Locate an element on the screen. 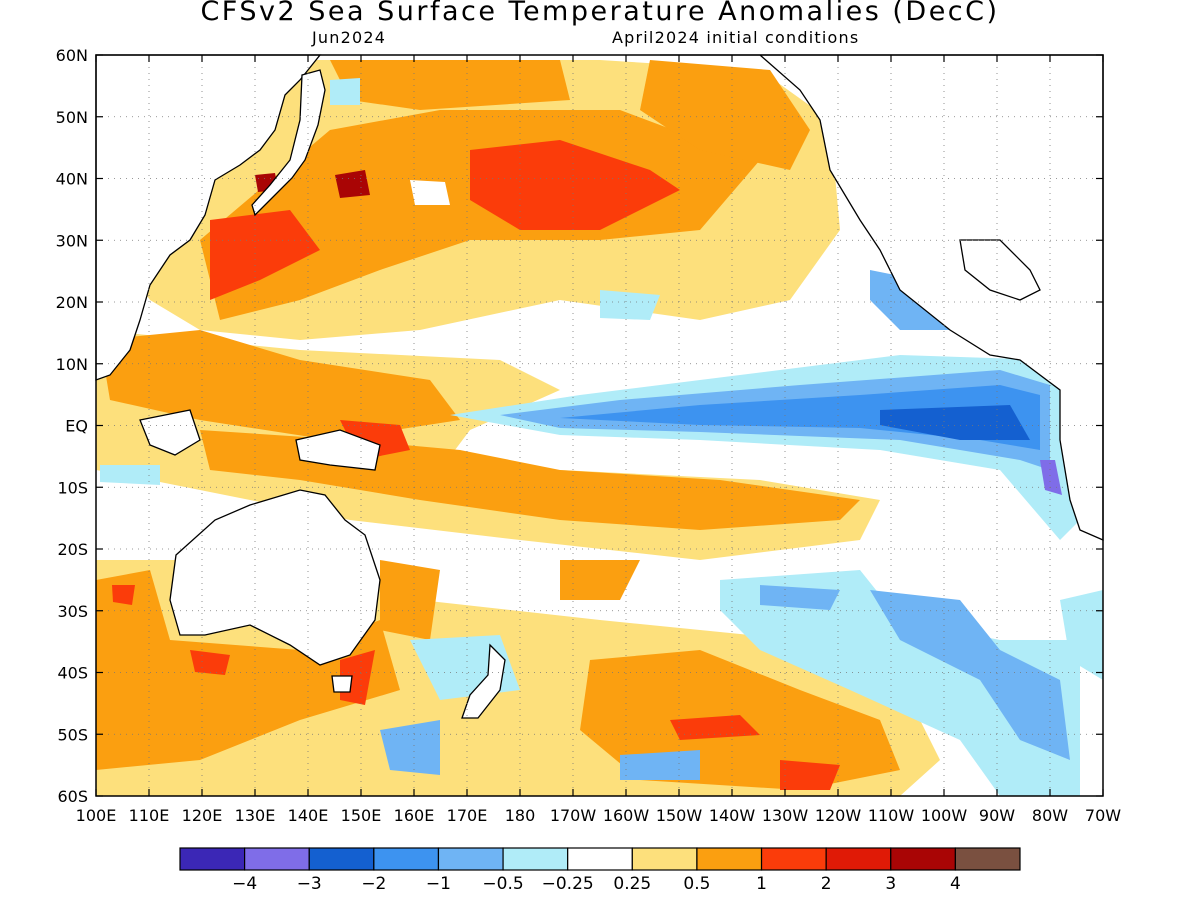 Image resolution: width=1200 pixels, height=900 pixels. colorbar-label: −4 is located at coordinates (244, 884).